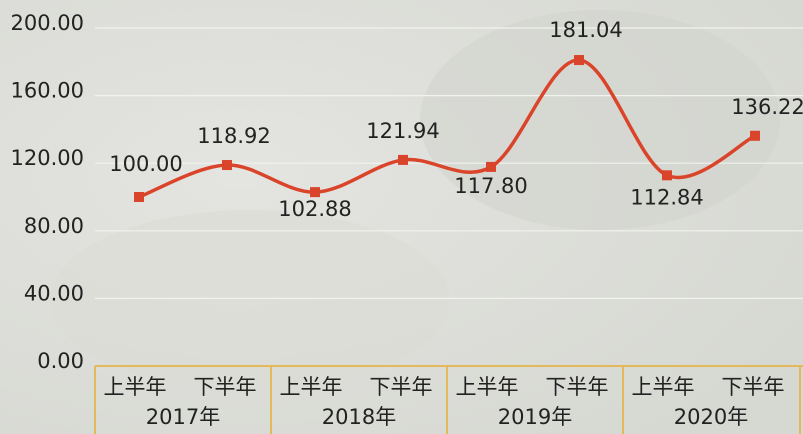 This screenshot has width=803, height=434. I want to click on group-label: 2018年, so click(359, 417).